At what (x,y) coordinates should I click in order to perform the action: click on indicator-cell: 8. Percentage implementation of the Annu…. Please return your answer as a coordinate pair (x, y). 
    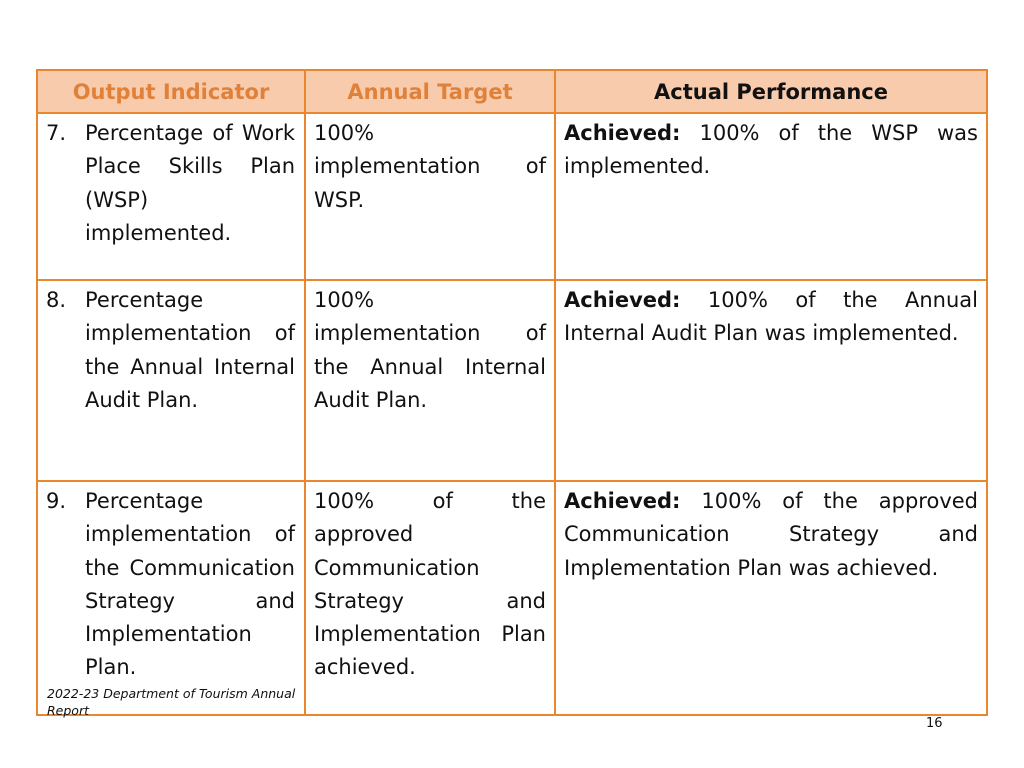
    Looking at the image, I should click on (171, 380).